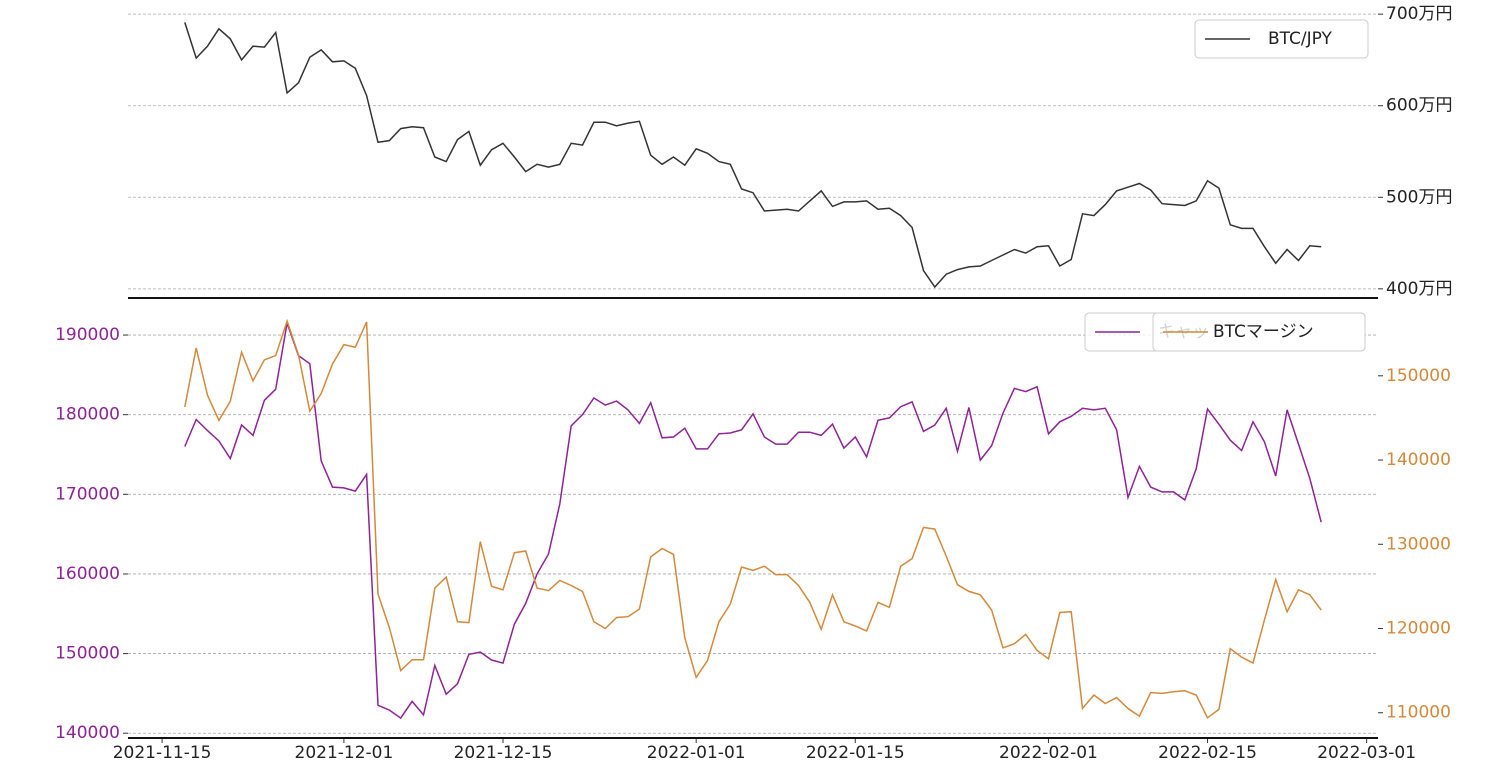 Image resolution: width=1494 pixels, height=774 pixels. I want to click on y2-tick-label: 120000, so click(1418, 629).